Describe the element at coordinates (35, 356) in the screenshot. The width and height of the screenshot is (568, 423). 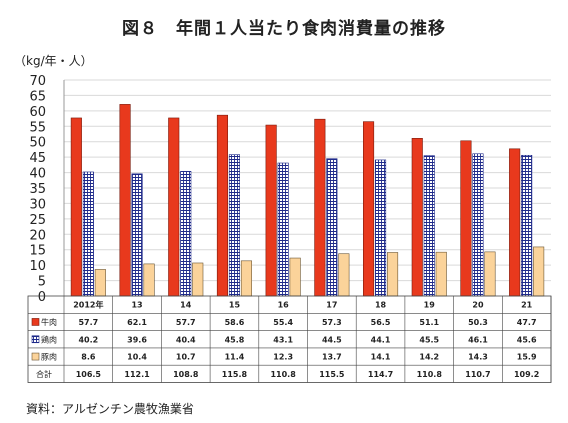
I see `legend-swatch-豚肉` at that location.